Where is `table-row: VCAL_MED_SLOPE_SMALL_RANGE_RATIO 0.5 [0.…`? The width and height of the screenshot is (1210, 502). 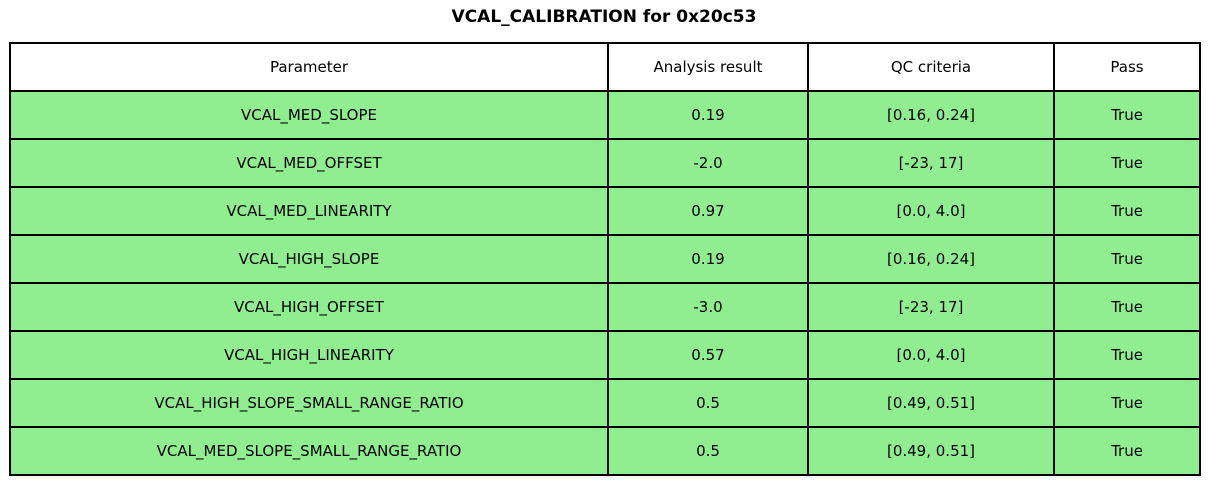
table-row: VCAL_MED_SLOPE_SMALL_RANGE_RATIO 0.5 [0.… is located at coordinates (605, 451).